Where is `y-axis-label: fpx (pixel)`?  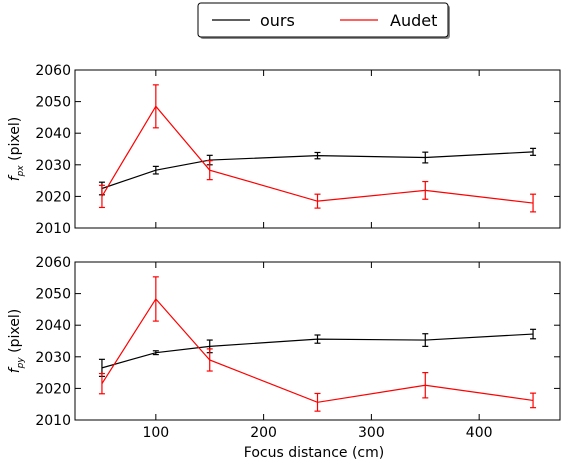 y-axis-label: fpx (pixel) is located at coordinates (16, 149).